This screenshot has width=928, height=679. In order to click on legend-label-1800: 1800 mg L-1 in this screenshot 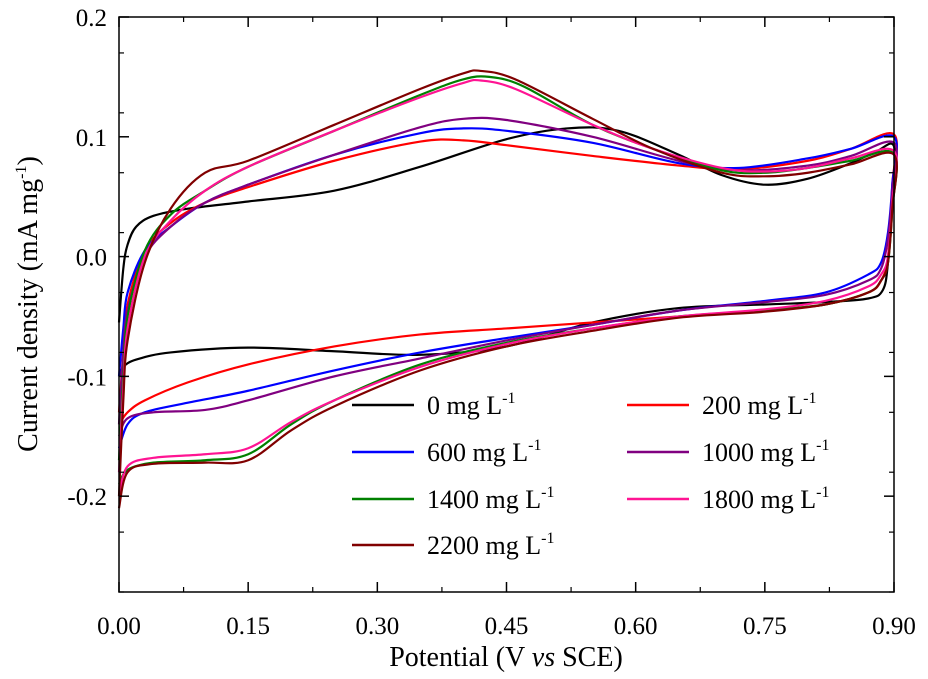, I will do `click(765, 499)`.